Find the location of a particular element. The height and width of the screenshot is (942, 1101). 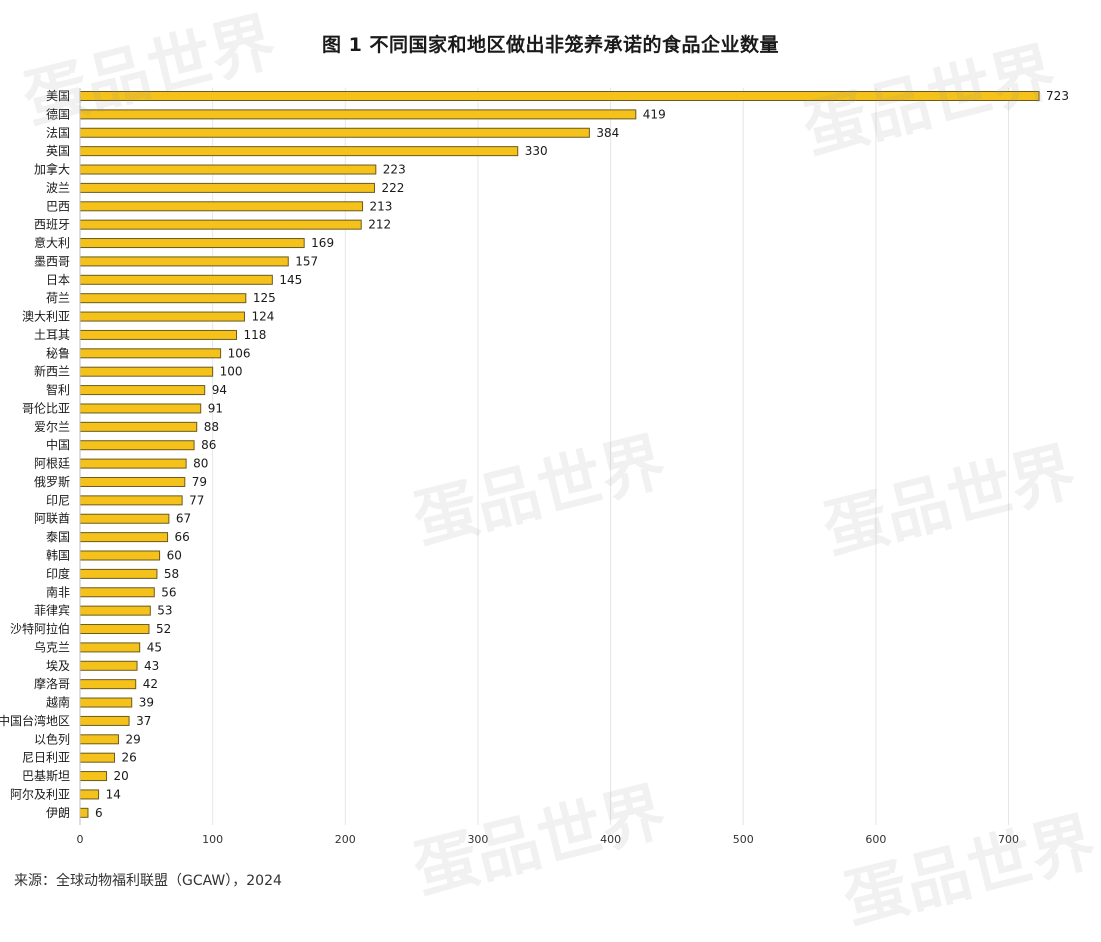

value-label: 212 is located at coordinates (379, 225).